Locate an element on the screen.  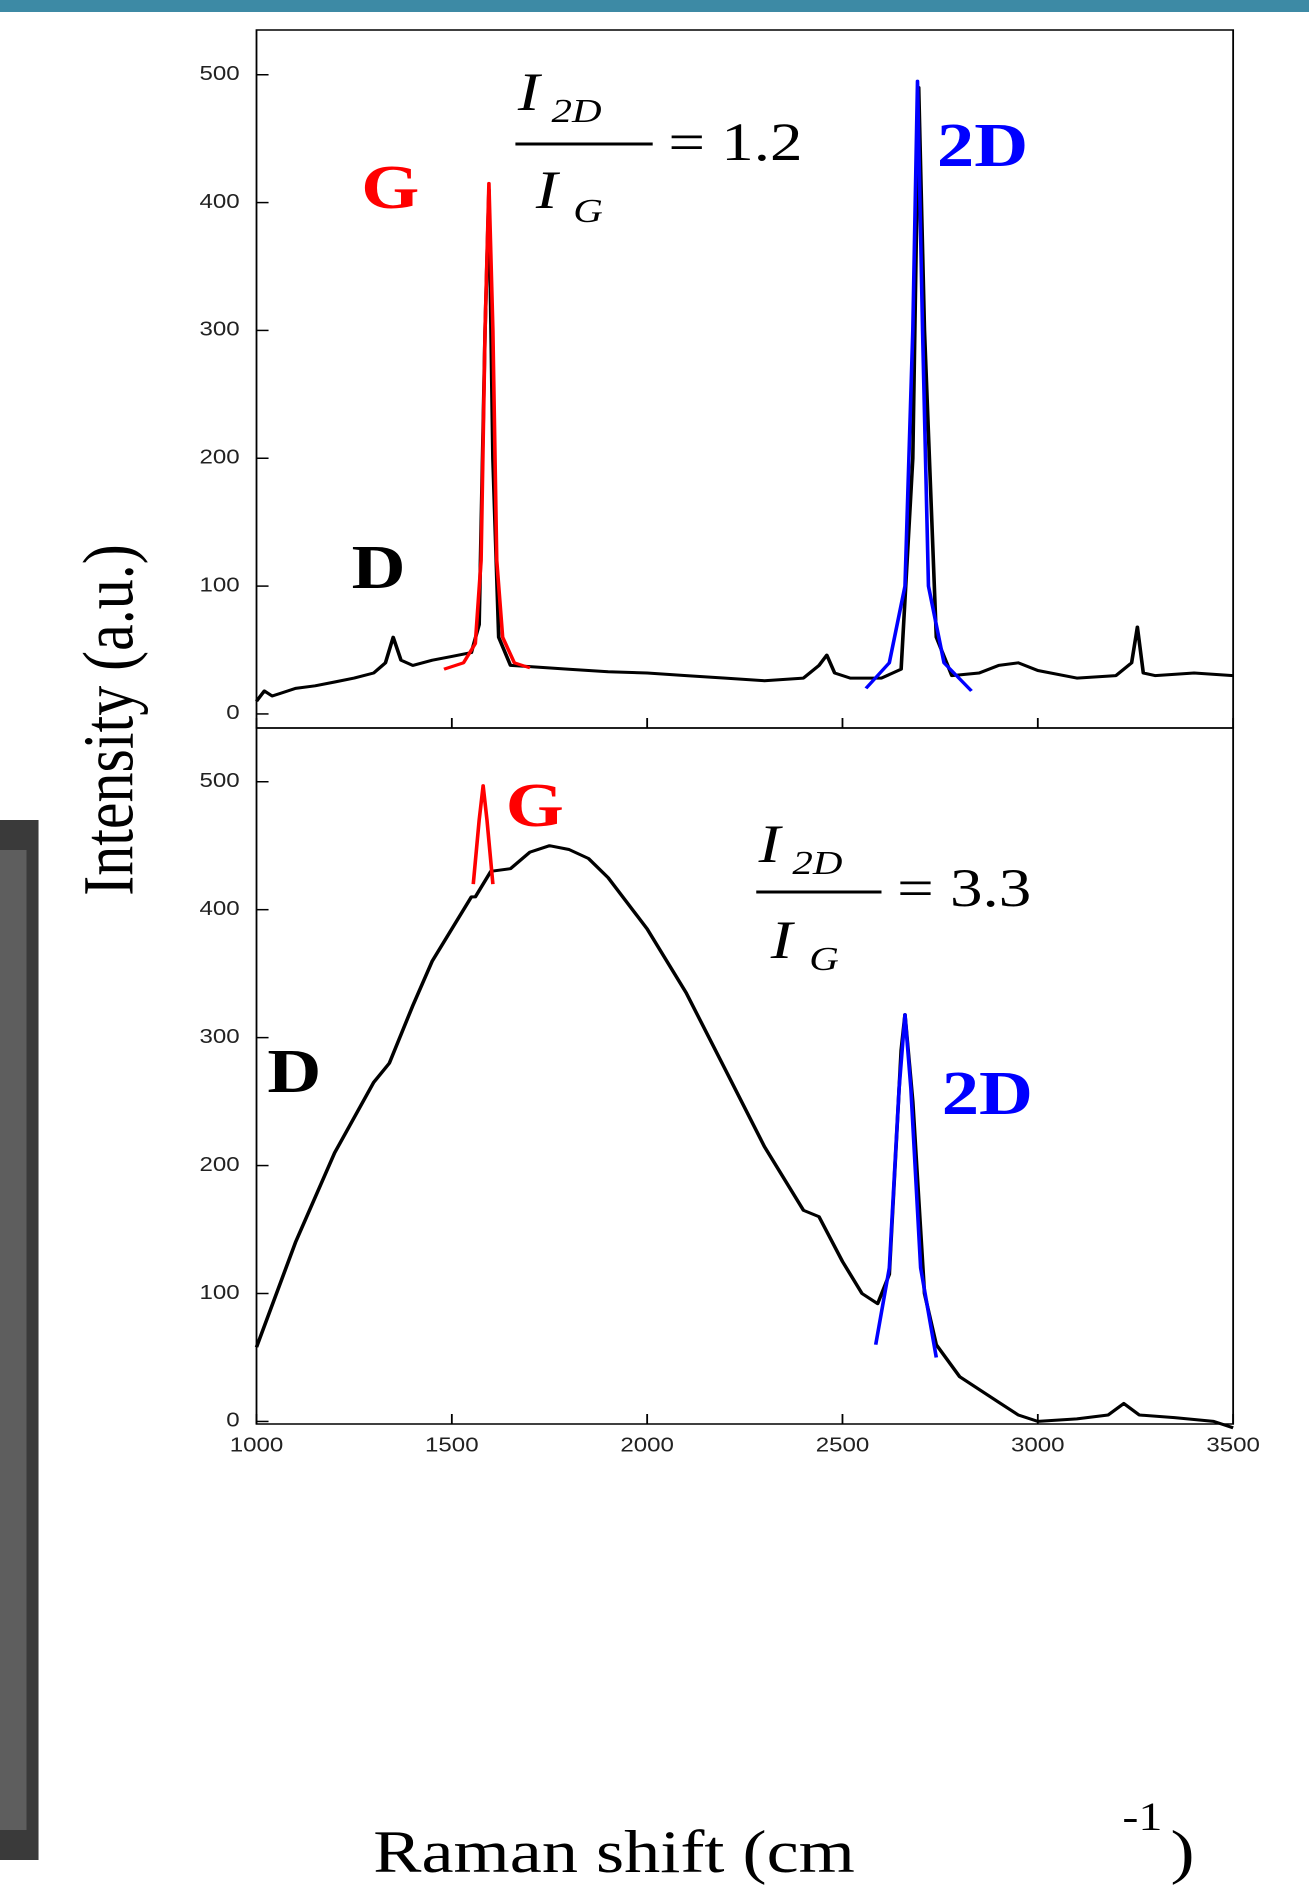
x-tick-label: 3000 is located at coordinates (1038, 1444).